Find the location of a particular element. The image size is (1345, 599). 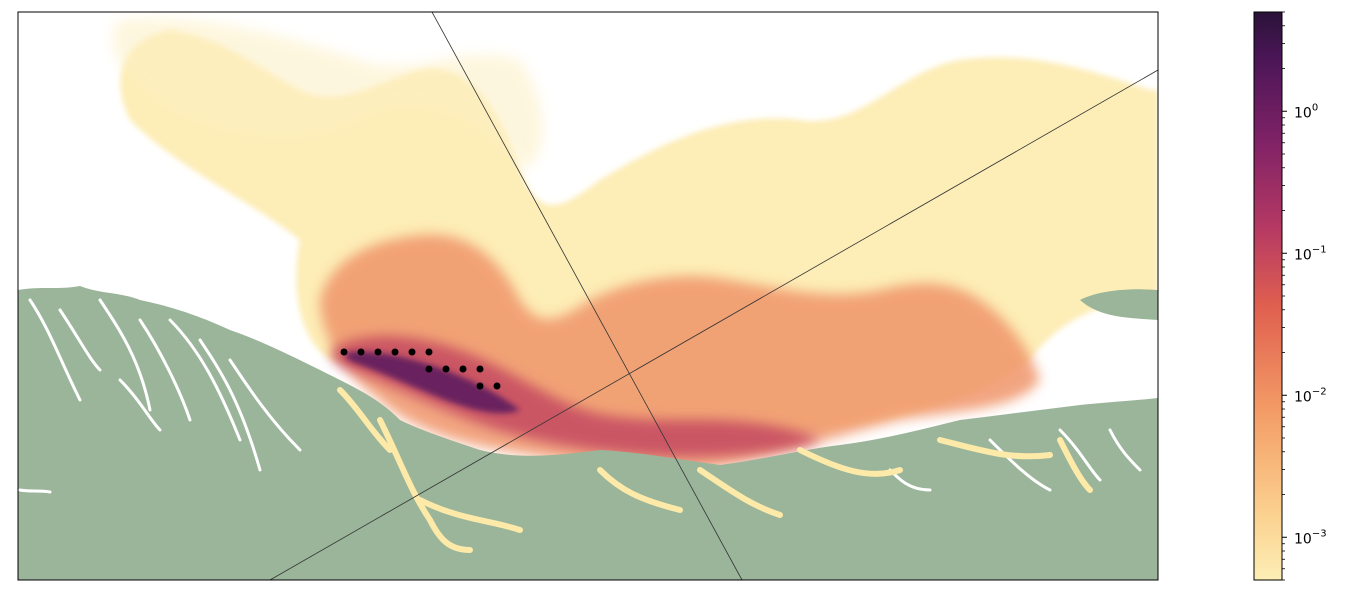

colorbar-tick-label: 10⁻³ is located at coordinates (1310, 537).